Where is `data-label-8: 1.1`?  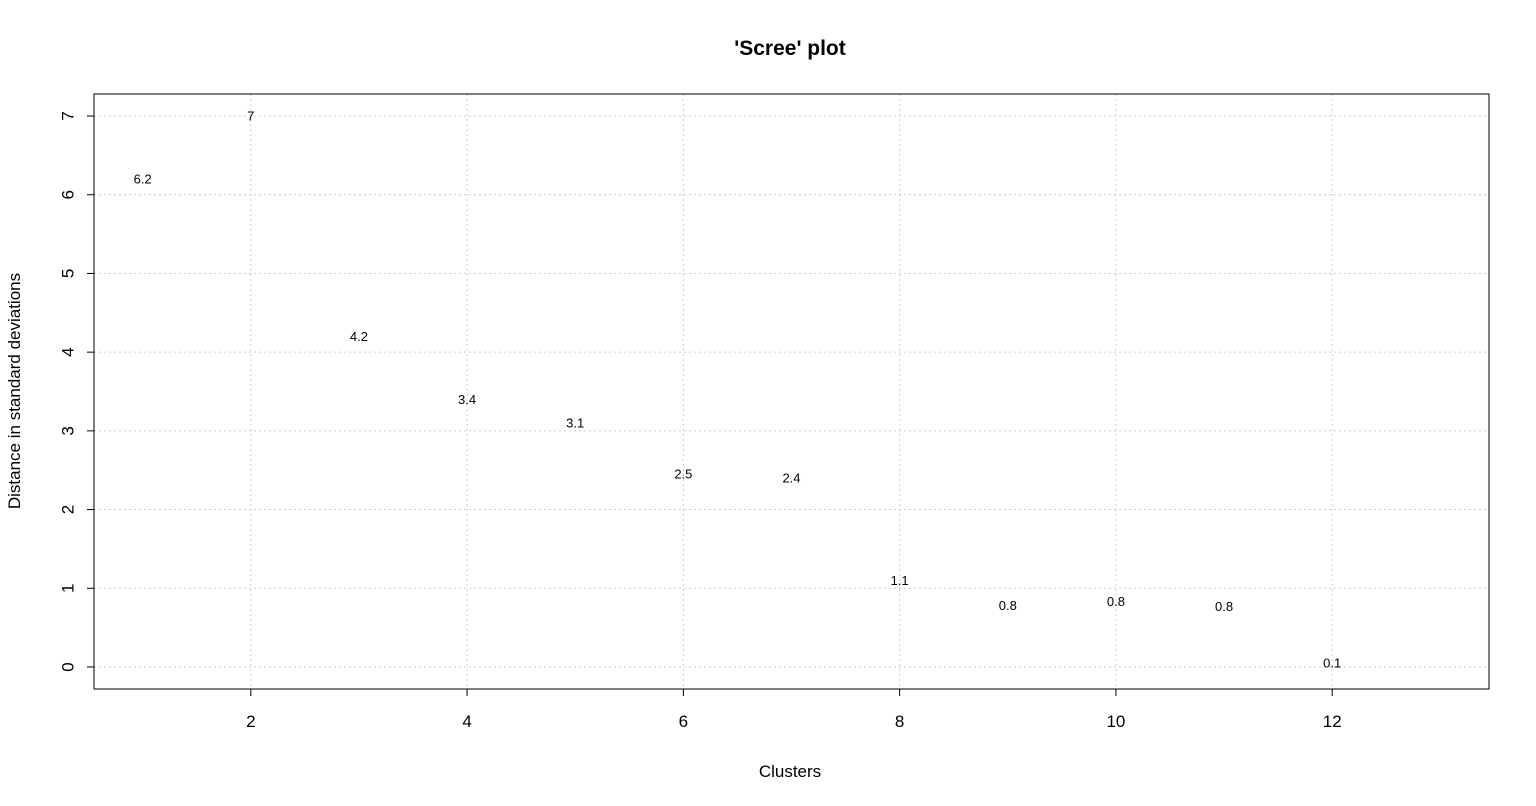
data-label-8: 1.1 is located at coordinates (900, 580).